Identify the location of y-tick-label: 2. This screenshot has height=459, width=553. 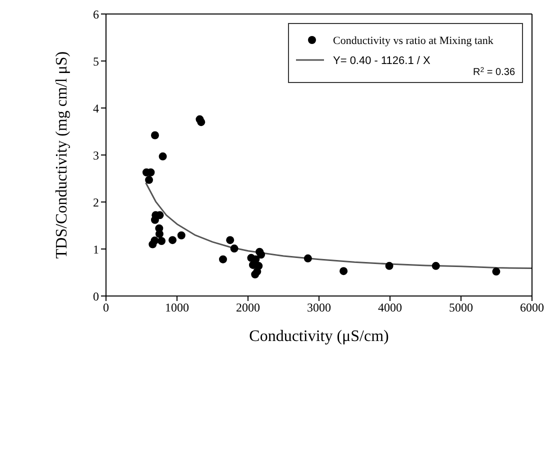
(96, 202).